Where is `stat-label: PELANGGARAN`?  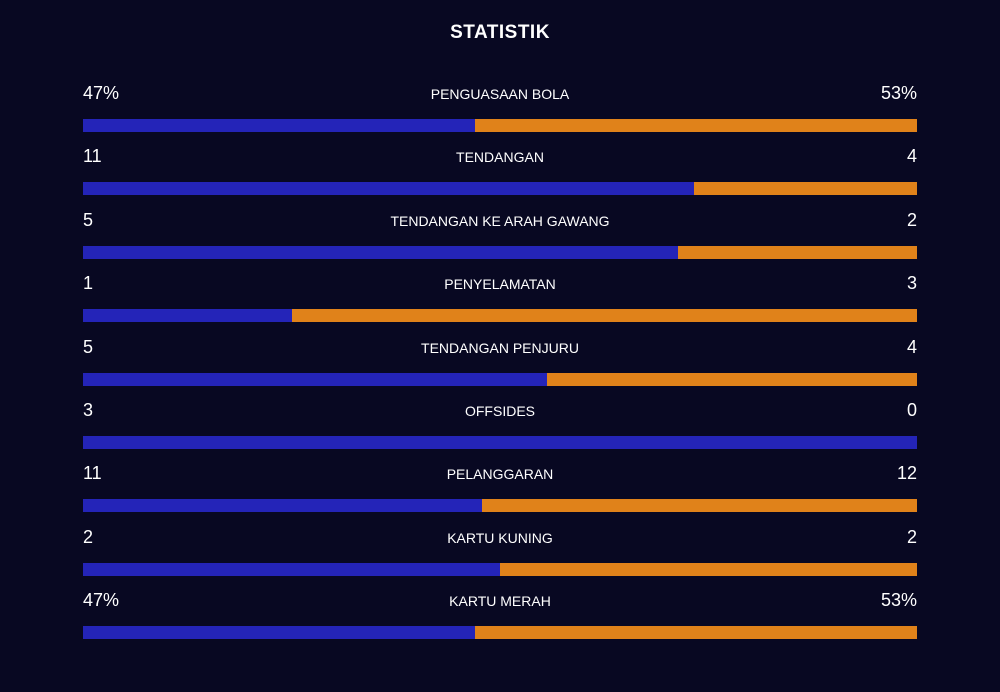 stat-label: PELANGGARAN is located at coordinates (500, 474).